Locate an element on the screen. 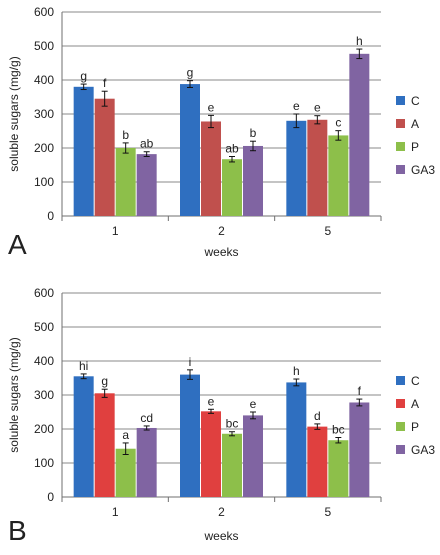  significance-label: i is located at coordinates (190, 362).